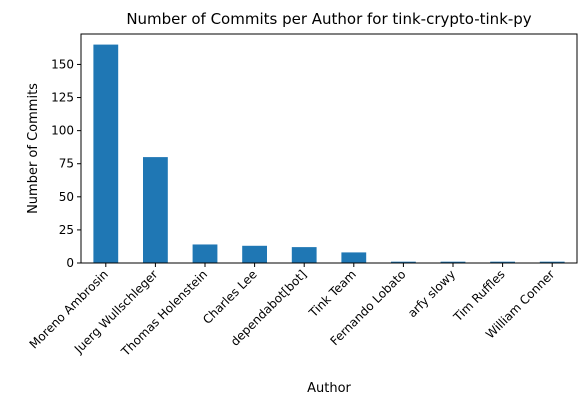 The width and height of the screenshot is (587, 406). I want to click on x-tick-label: arfy slowy, so click(431, 293).